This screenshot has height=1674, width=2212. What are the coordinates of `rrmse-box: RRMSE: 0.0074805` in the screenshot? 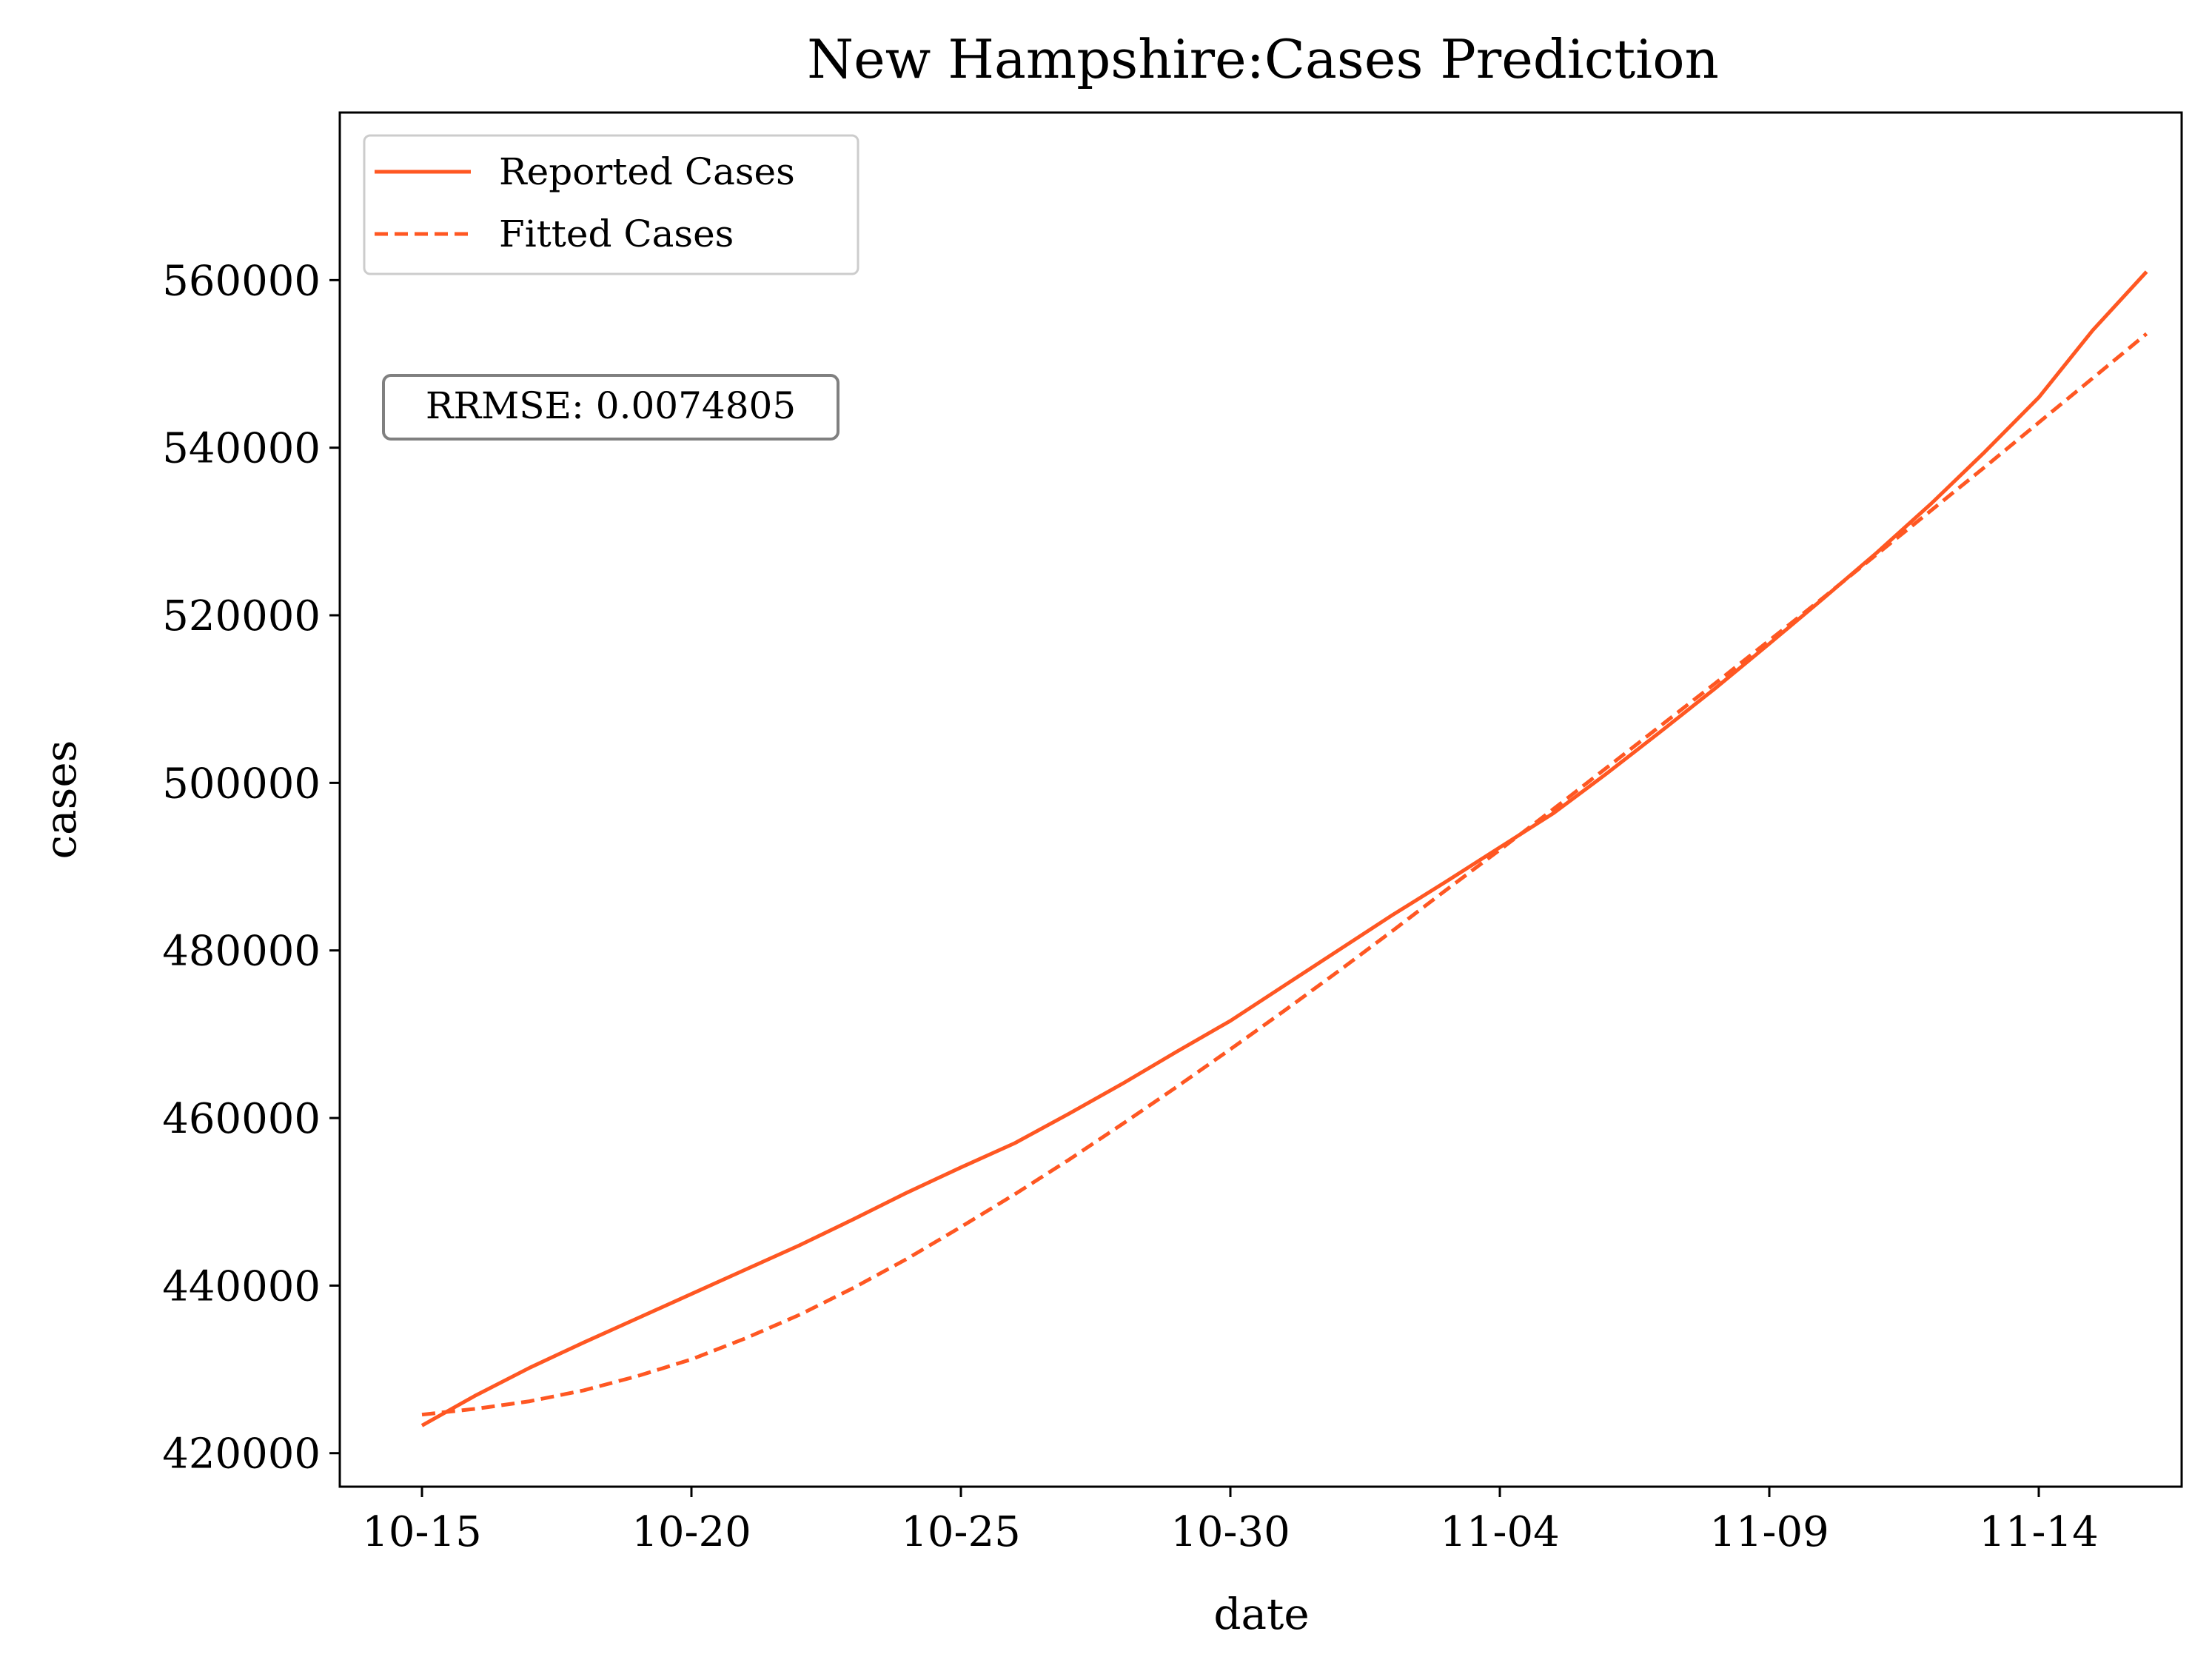 It's located at (610, 407).